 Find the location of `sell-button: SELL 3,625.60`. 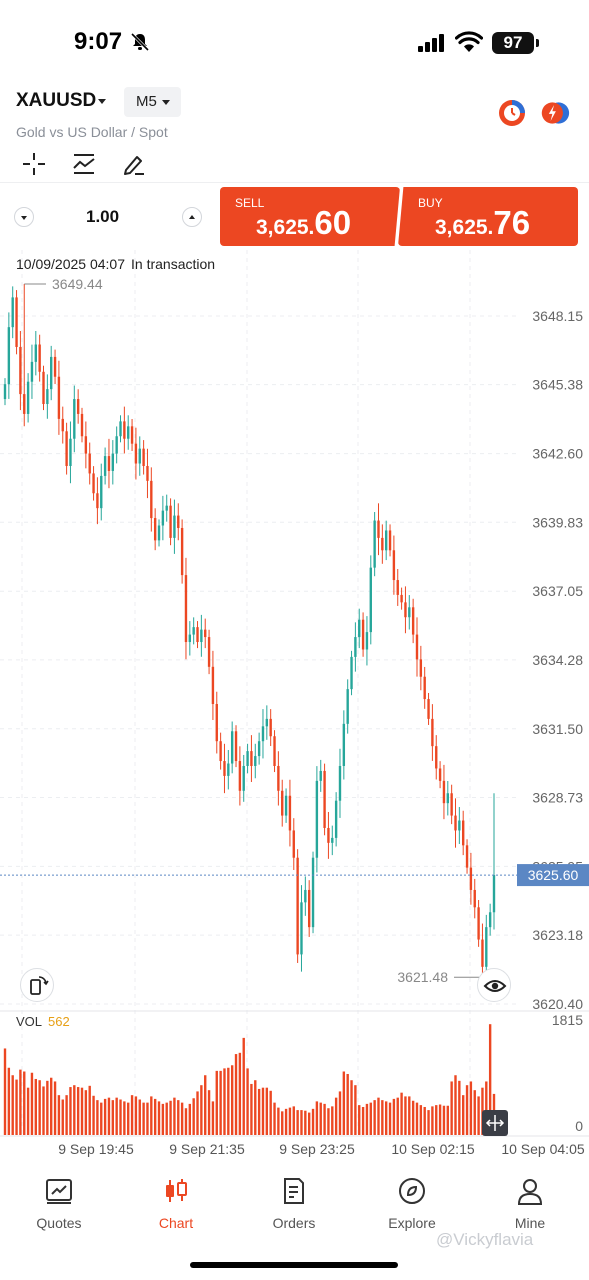

sell-button: SELL 3,625.60 is located at coordinates (310, 216).